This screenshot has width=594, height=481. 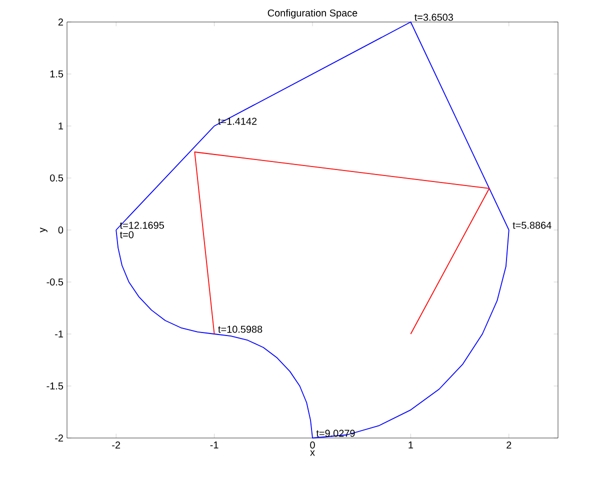 I want to click on x-tick-label: 1, so click(x=410, y=445).